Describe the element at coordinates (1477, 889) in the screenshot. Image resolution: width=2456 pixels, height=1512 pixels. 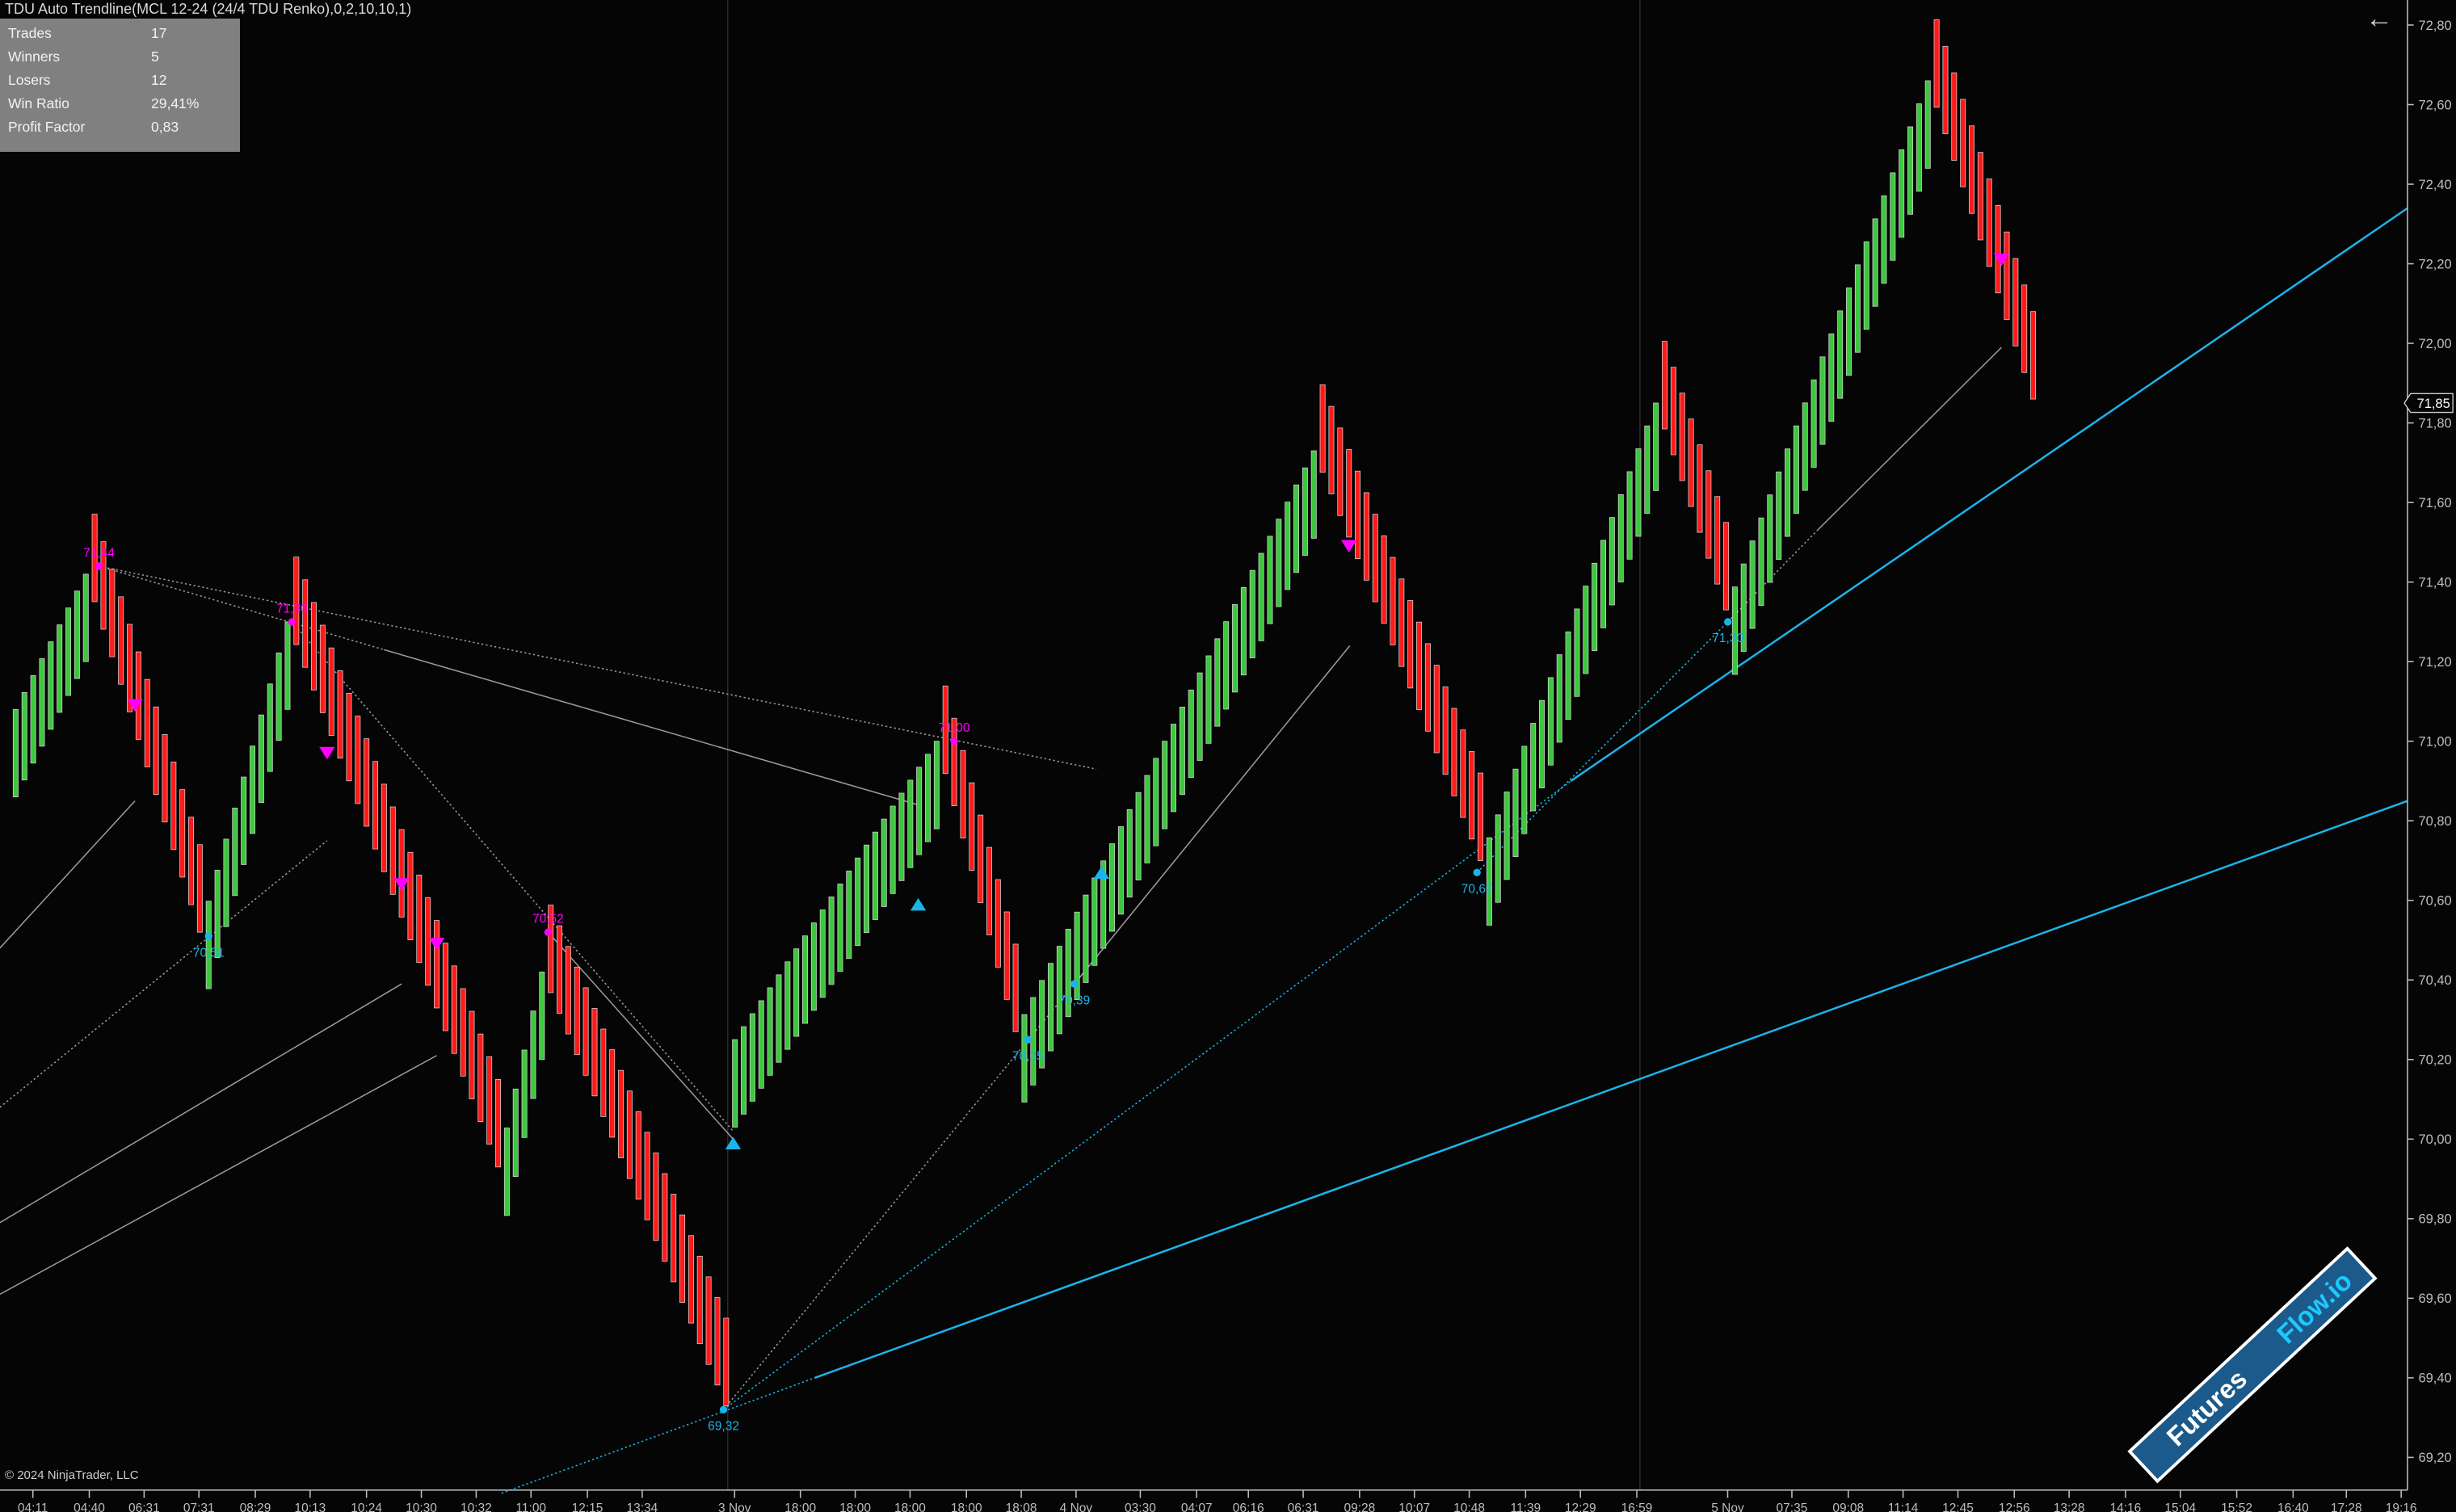
I see `pivot-low-label: 70,67` at that location.